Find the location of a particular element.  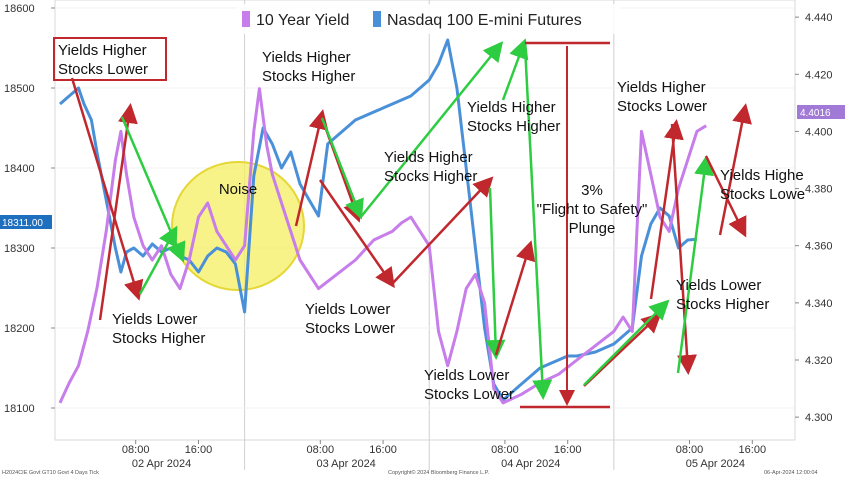

left-value-tag-text: 18311.00 is located at coordinates (22, 223).